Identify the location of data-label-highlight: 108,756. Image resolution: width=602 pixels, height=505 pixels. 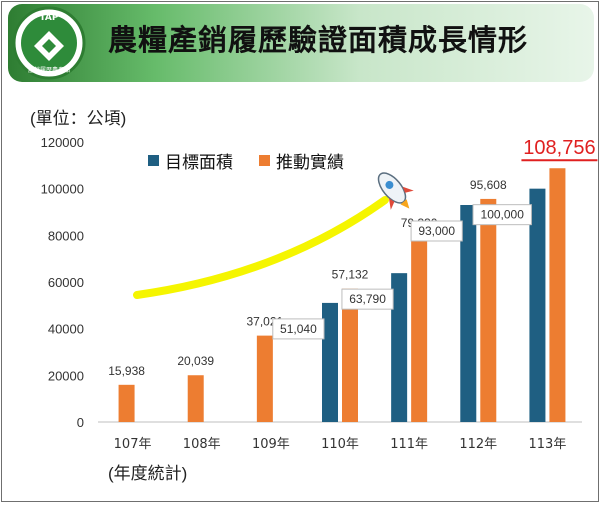
(559, 148).